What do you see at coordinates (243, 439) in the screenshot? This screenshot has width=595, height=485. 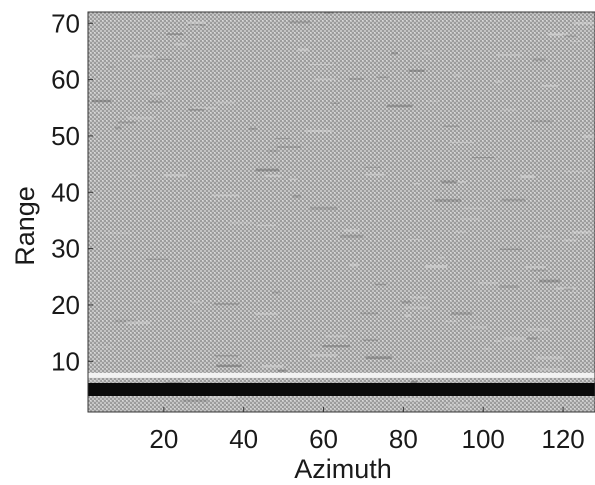 I see `x-tick-label: 40` at bounding box center [243, 439].